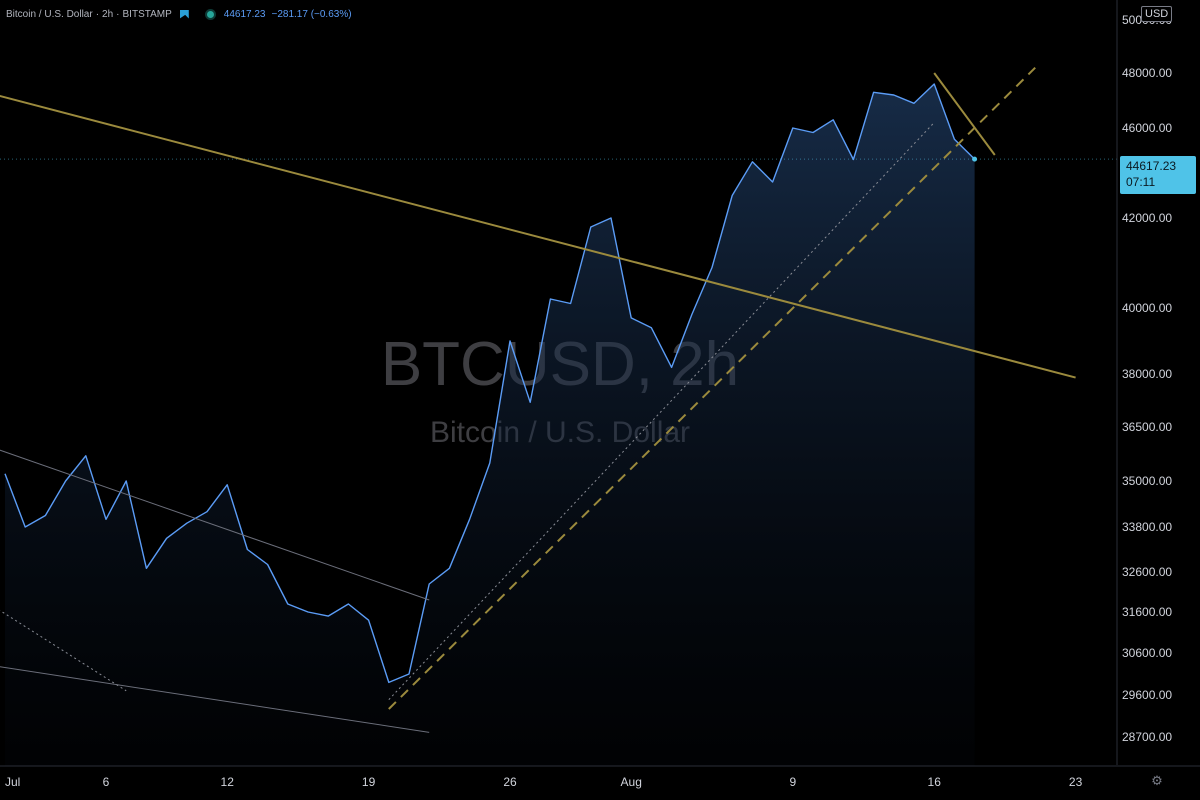  Describe the element at coordinates (975, 159) in the screenshot. I see `last-price-point` at that location.